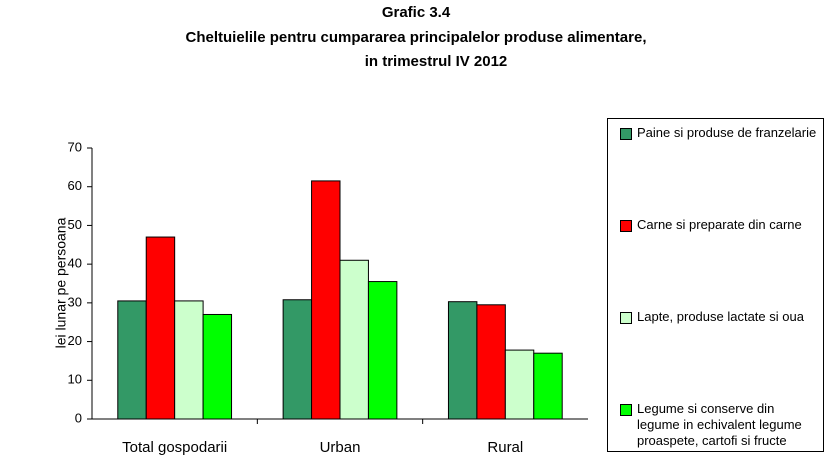 This screenshot has width=833, height=459. I want to click on y-tick-label: 50, so click(75, 224).